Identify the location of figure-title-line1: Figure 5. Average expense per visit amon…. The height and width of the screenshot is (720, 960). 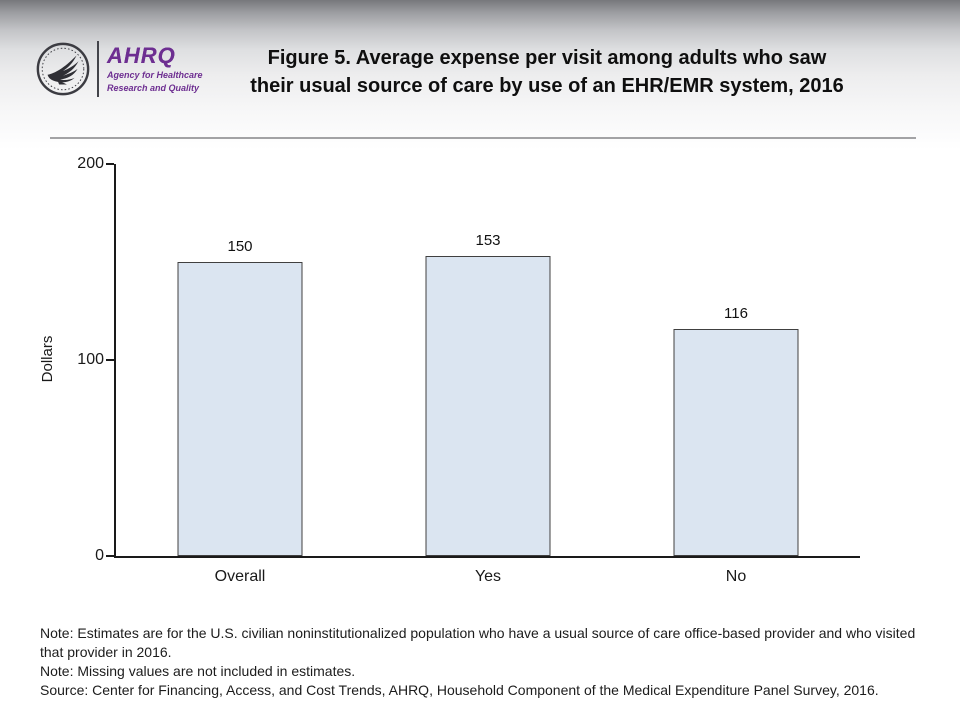
(547, 58).